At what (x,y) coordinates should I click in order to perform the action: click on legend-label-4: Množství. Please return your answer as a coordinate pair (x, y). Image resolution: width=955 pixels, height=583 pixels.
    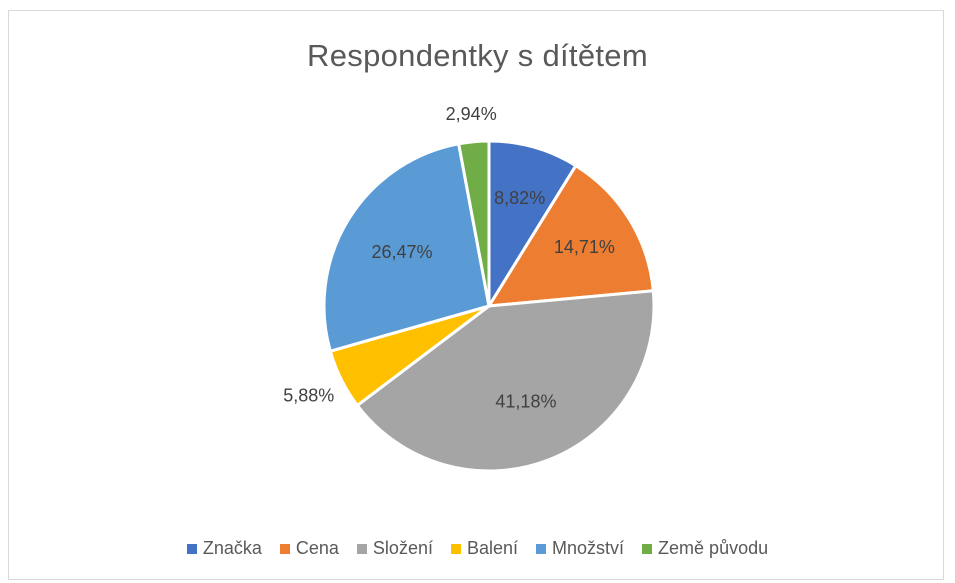
    Looking at the image, I should click on (588, 548).